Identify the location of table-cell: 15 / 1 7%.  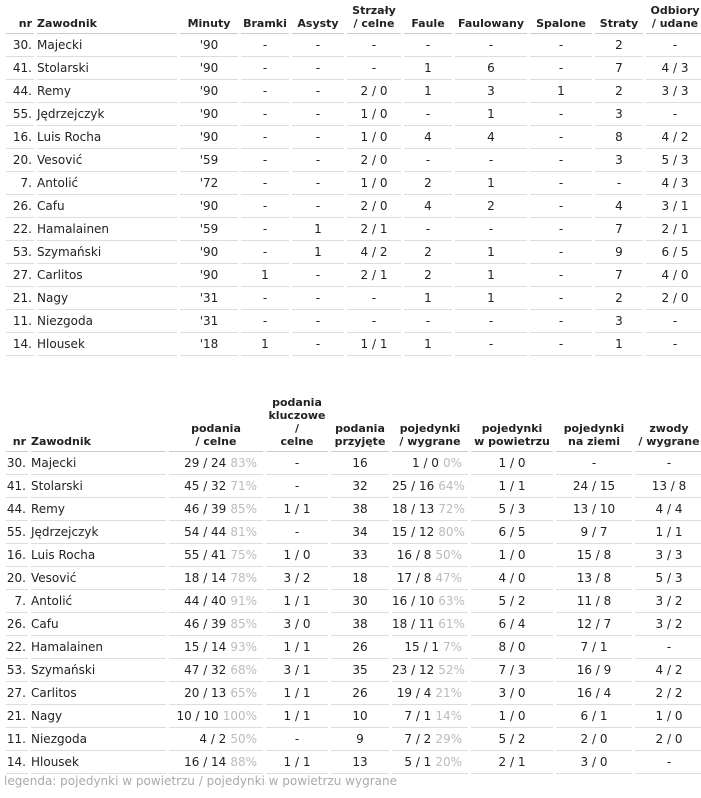
(430, 647).